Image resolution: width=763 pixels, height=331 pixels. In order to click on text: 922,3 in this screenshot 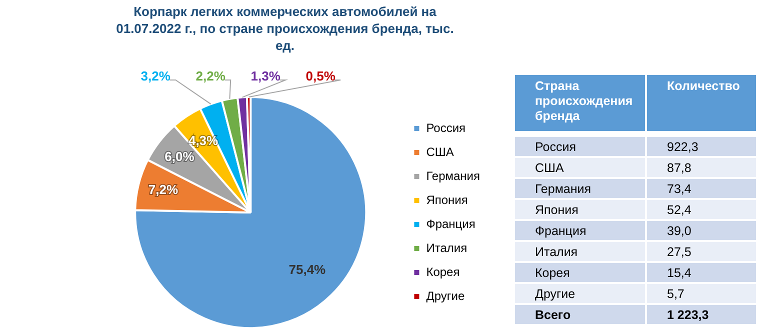, I will do `click(682, 147)`.